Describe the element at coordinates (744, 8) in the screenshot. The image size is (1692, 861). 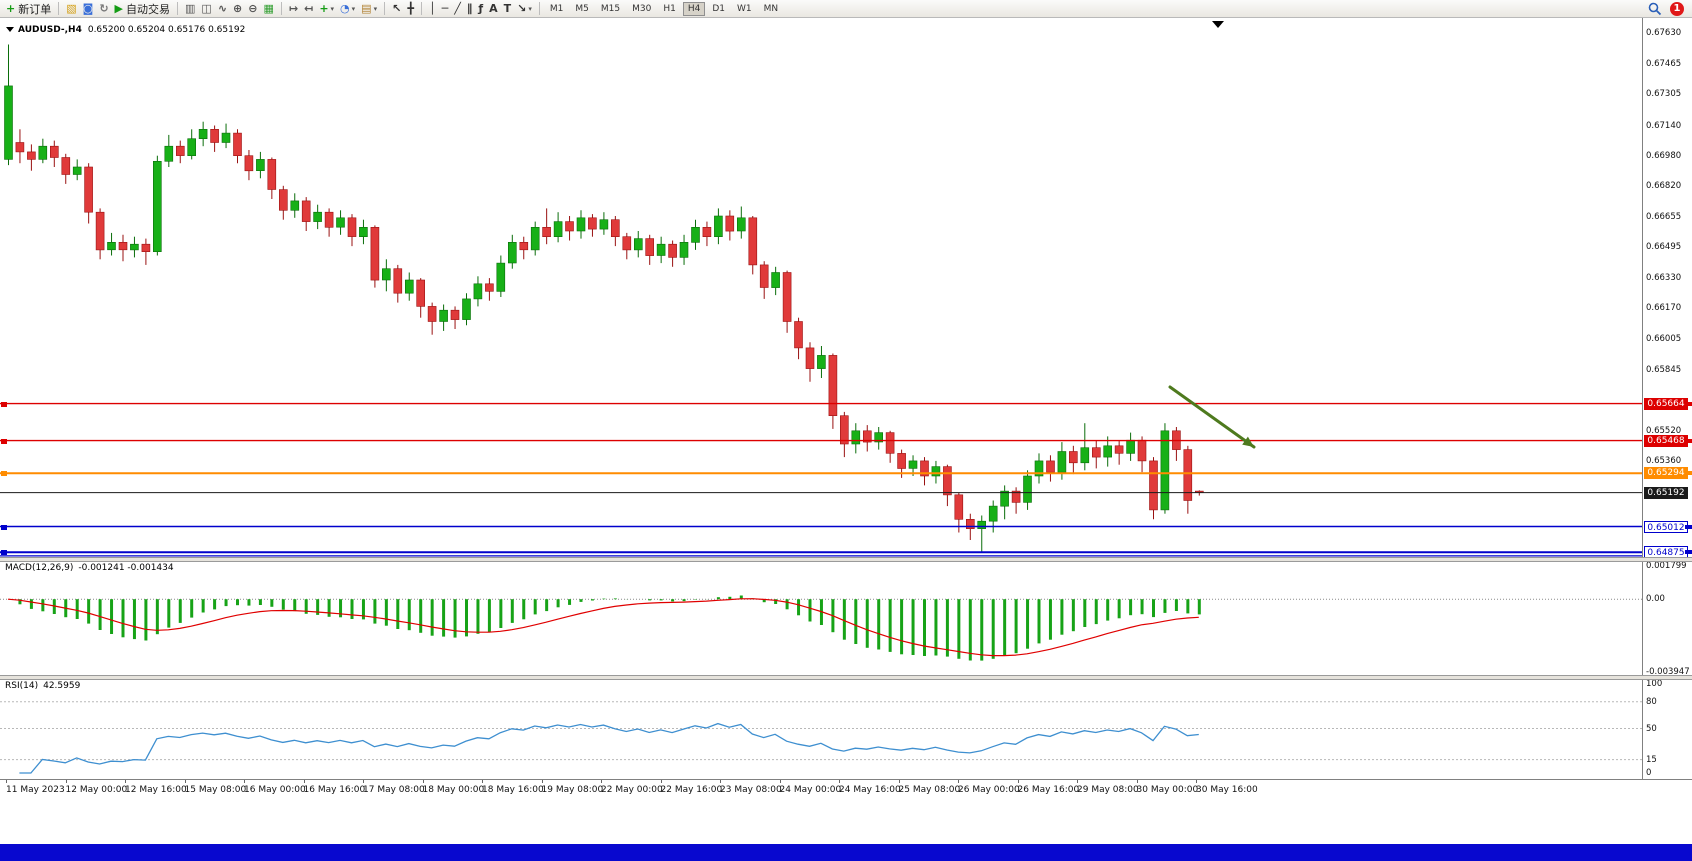
I see `timeframe-w1: W1` at that location.